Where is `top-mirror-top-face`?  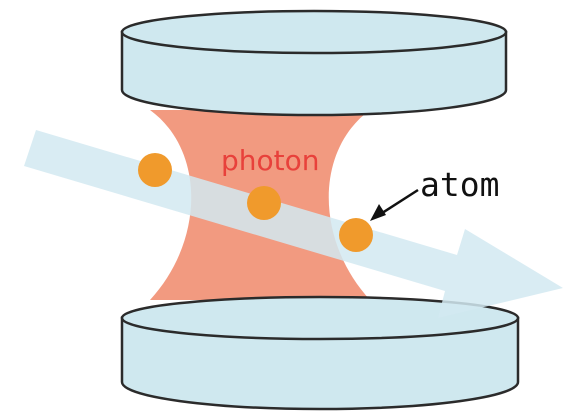
top-mirror-top-face is located at coordinates (314, 32).